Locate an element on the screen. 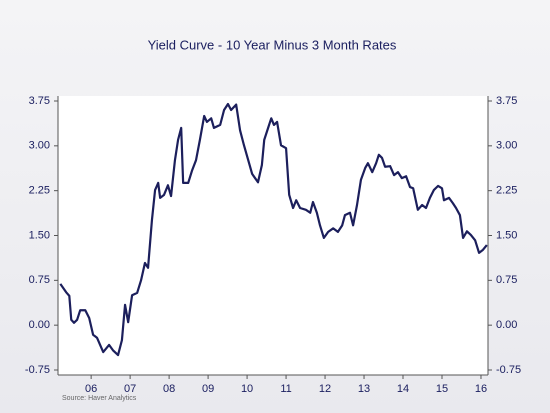 This screenshot has width=550, height=413. y-tick-label: 0.00 is located at coordinates (39, 325).